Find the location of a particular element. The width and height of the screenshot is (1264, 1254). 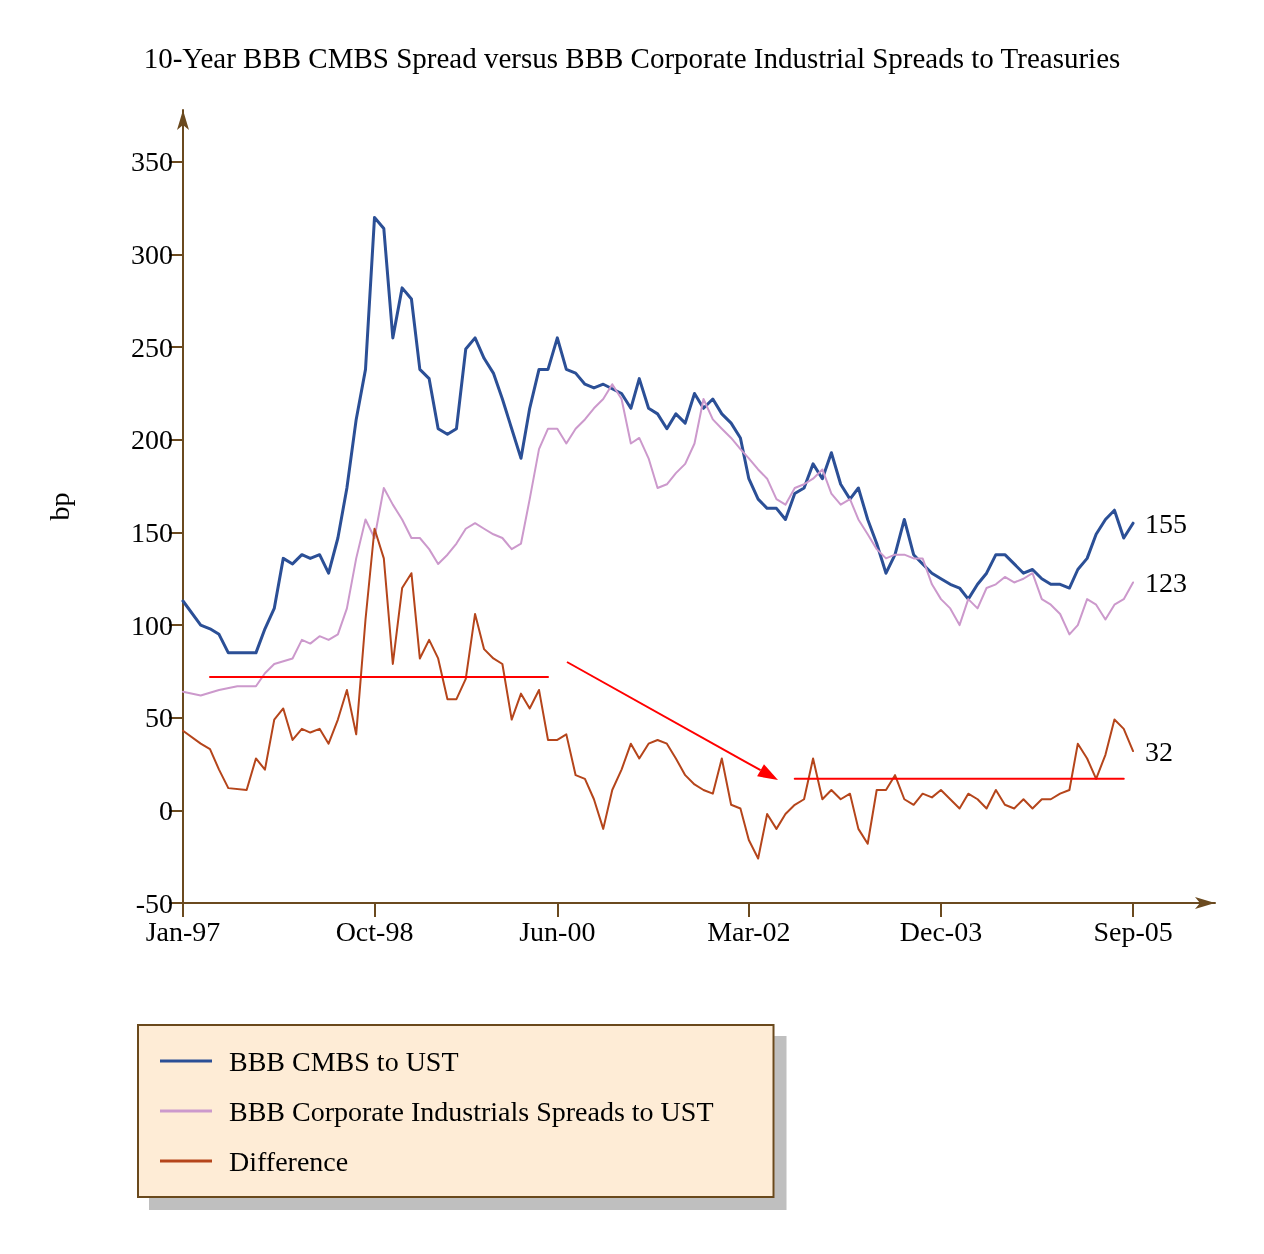

legend-label: BBB CMBS to UST is located at coordinates (344, 1061).